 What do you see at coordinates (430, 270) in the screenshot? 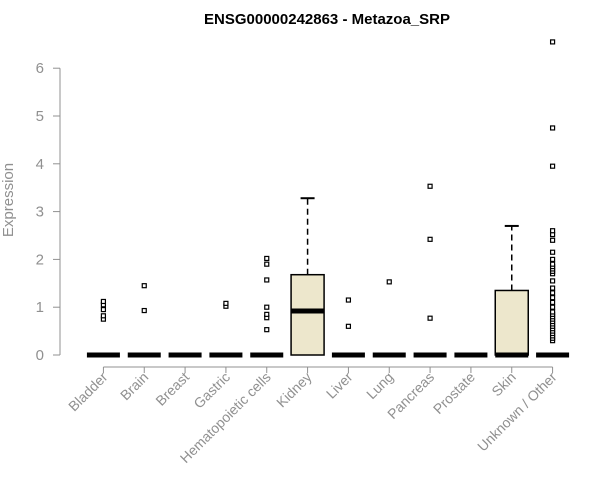
I see `box-pancreas` at bounding box center [430, 270].